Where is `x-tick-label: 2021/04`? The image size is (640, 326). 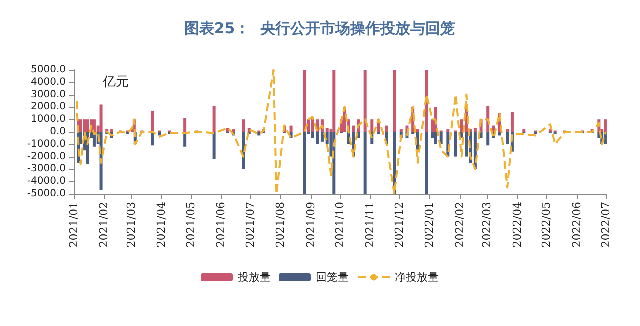
x-tick-label: 2021/04 is located at coordinates (161, 225).